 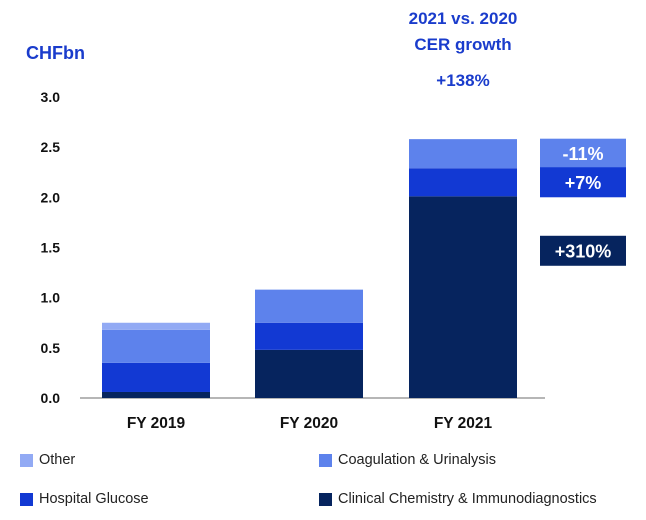 I want to click on y-tick-label: 2.5, so click(x=51, y=147).